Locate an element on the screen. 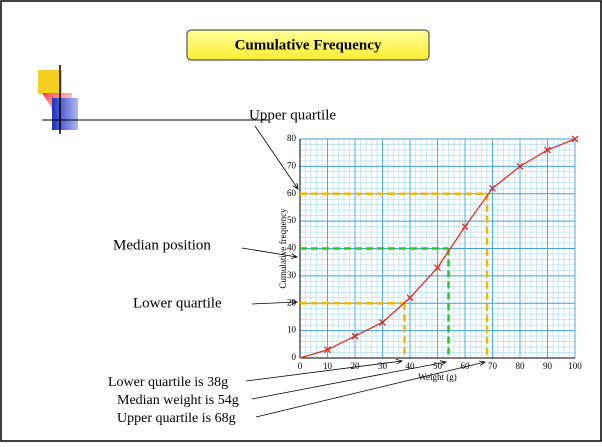  chart-title: Cumulative Frequency is located at coordinates (308, 45).